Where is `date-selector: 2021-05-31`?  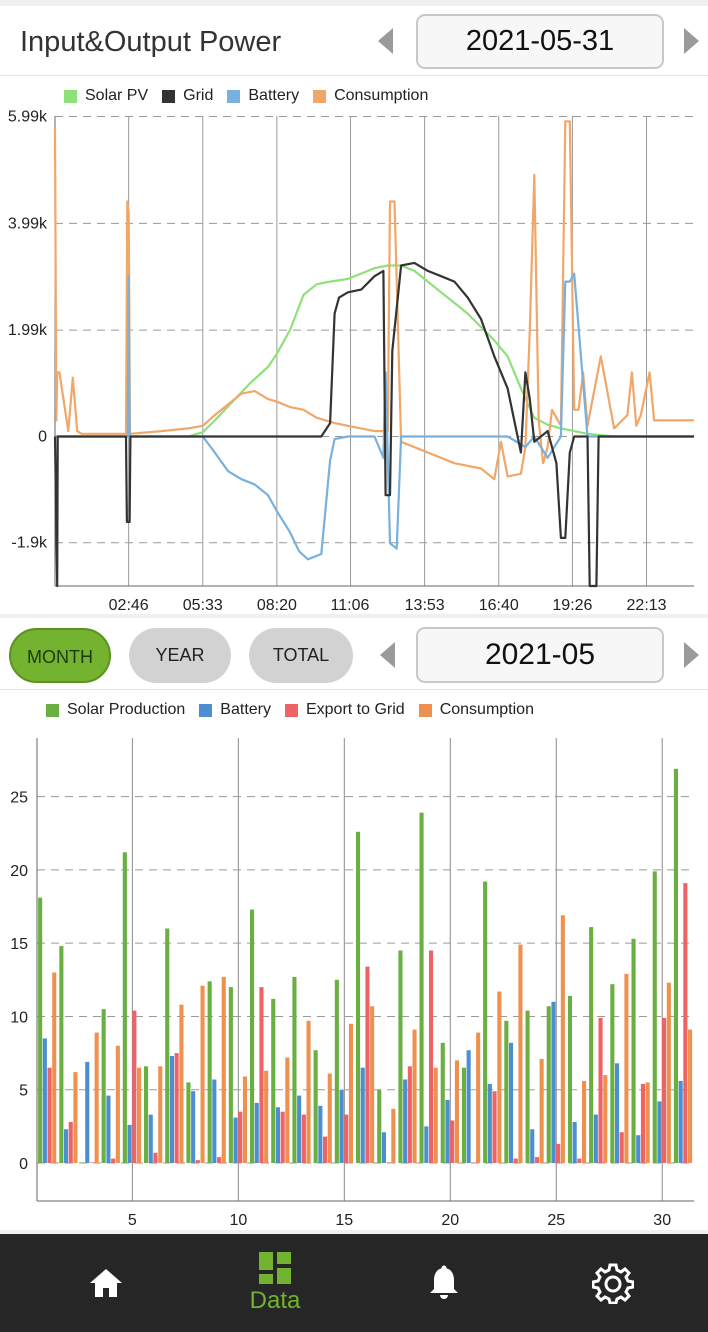 date-selector: 2021-05-31 is located at coordinates (540, 41).